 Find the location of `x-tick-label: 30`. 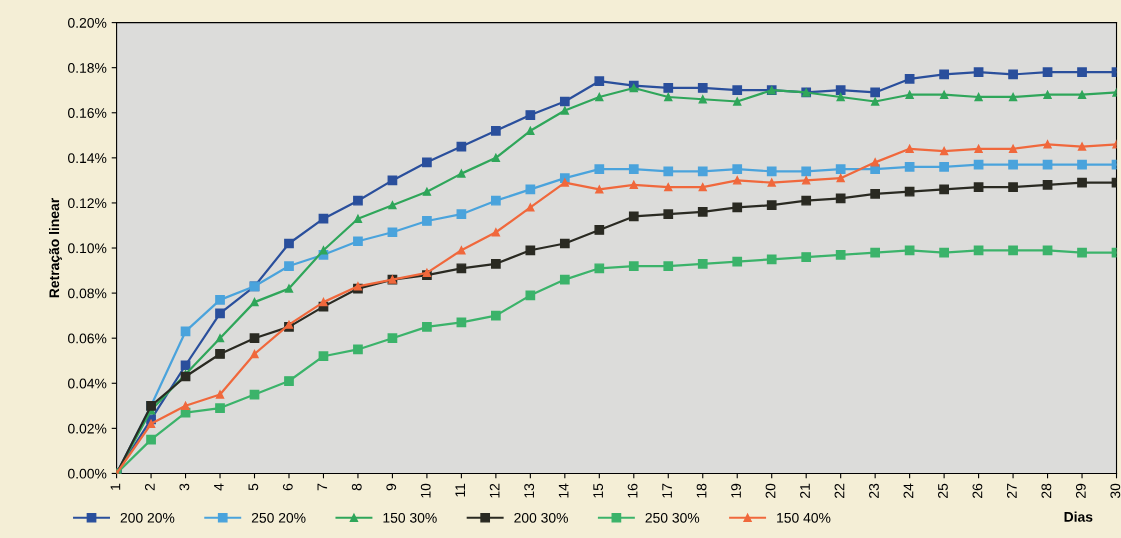

x-tick-label: 30 is located at coordinates (1115, 491).